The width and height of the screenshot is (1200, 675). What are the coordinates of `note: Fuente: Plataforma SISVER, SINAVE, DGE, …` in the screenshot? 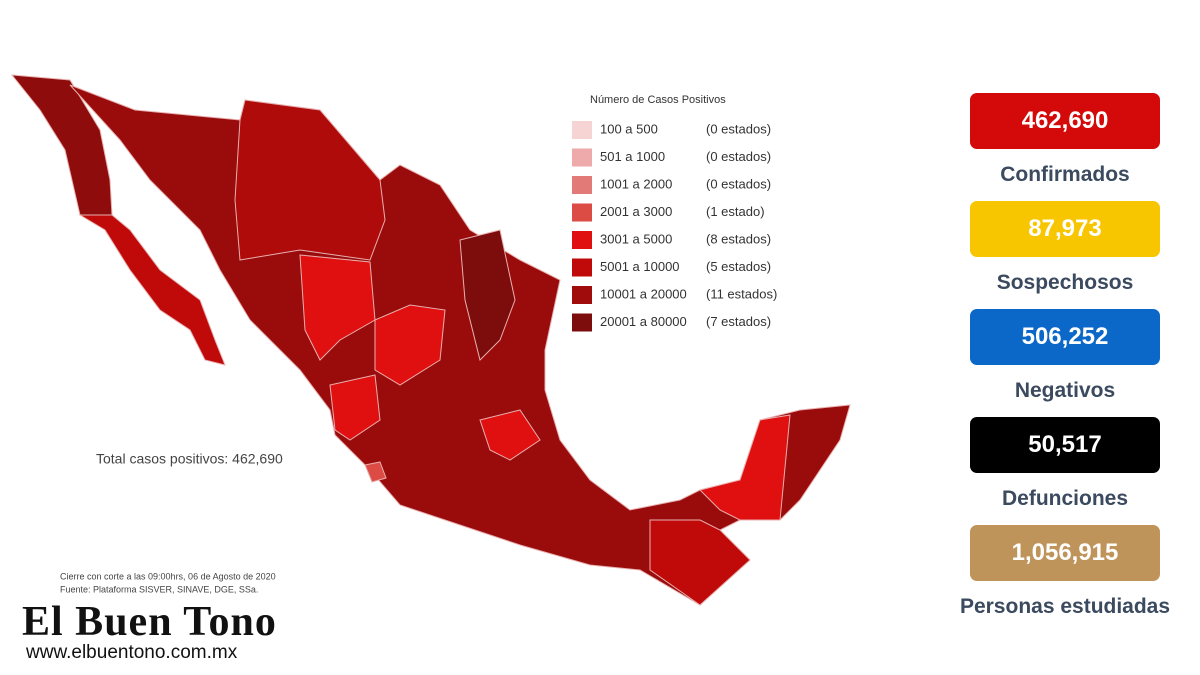 It's located at (159, 589).